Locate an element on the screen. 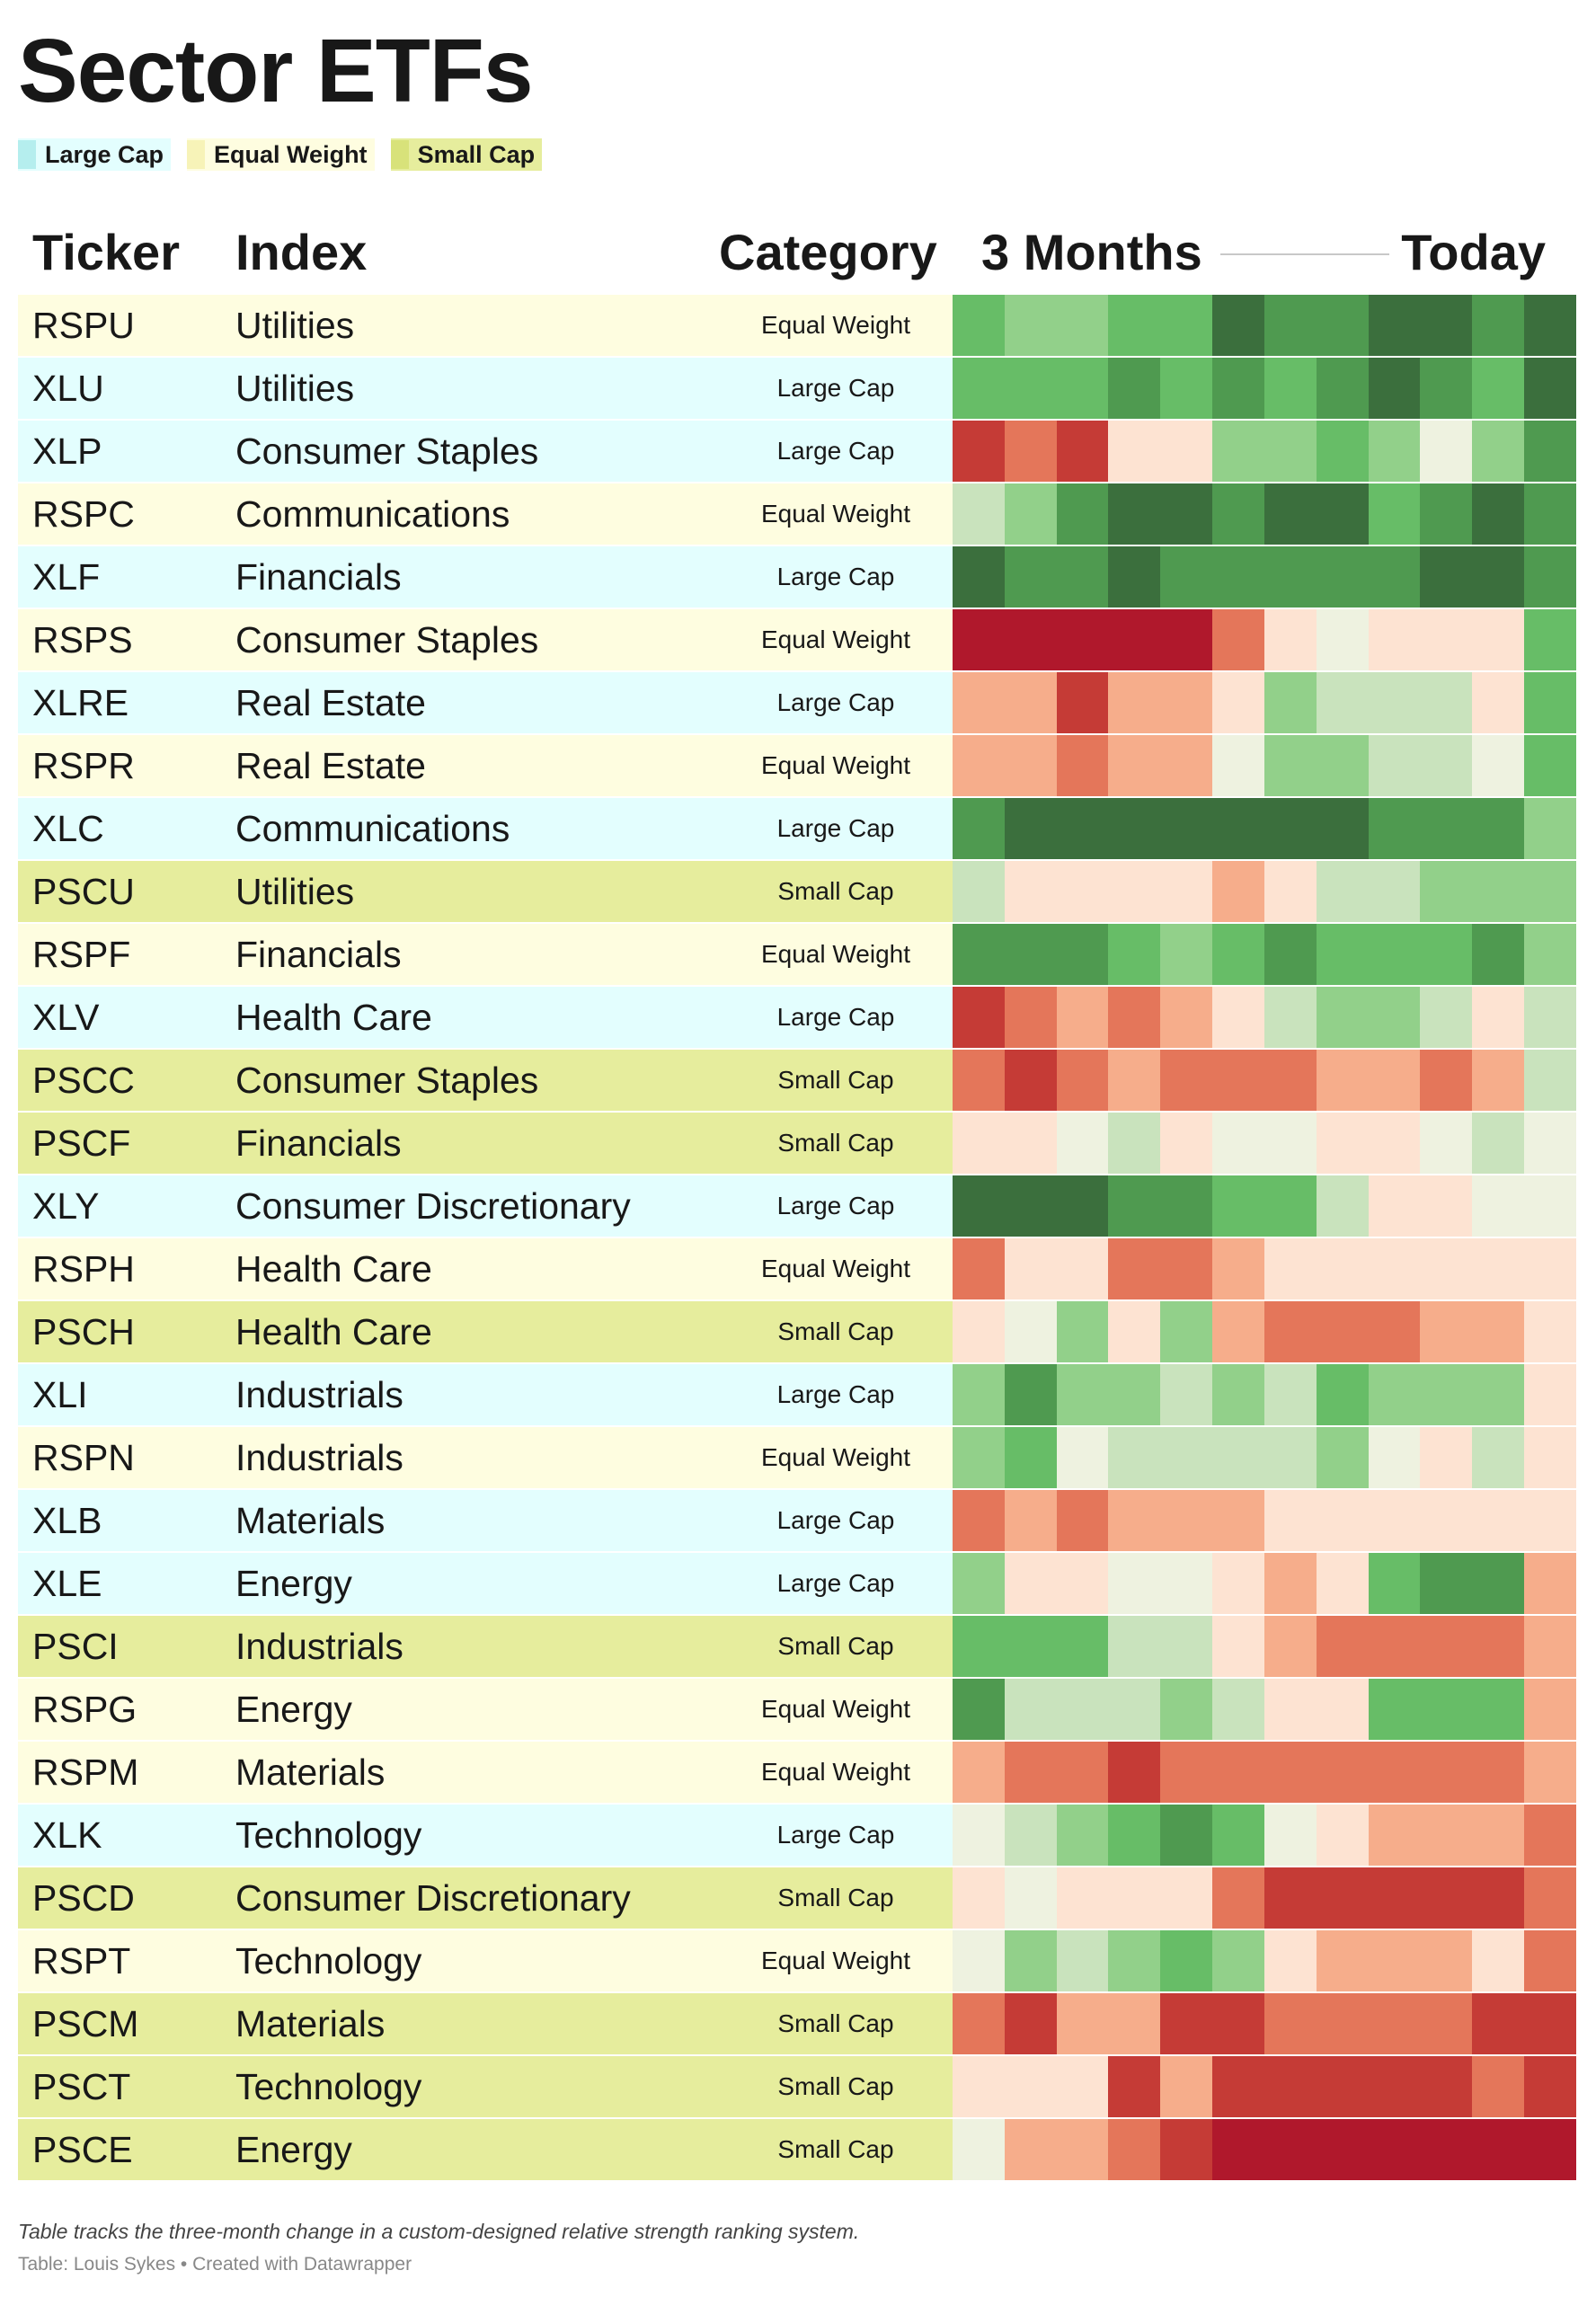 This screenshot has height=2297, width=1596. index-cell: Financials is located at coordinates (318, 954).